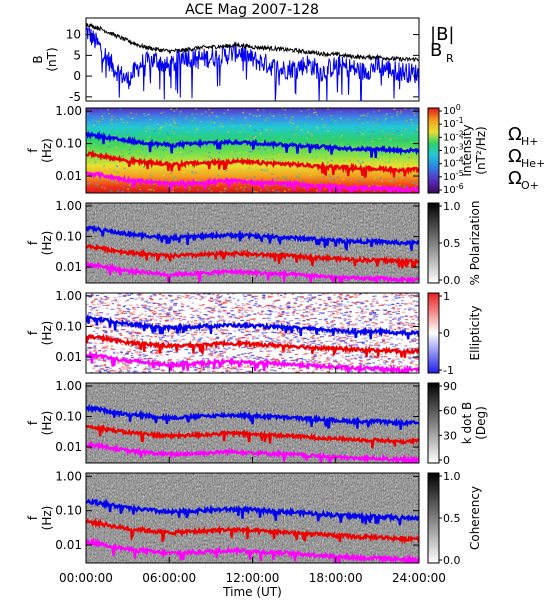 Image resolution: width=550 pixels, height=600 pixels. Describe the element at coordinates (481, 423) in the screenshot. I see `colorbar-label-text-2: (Deg)` at that location.